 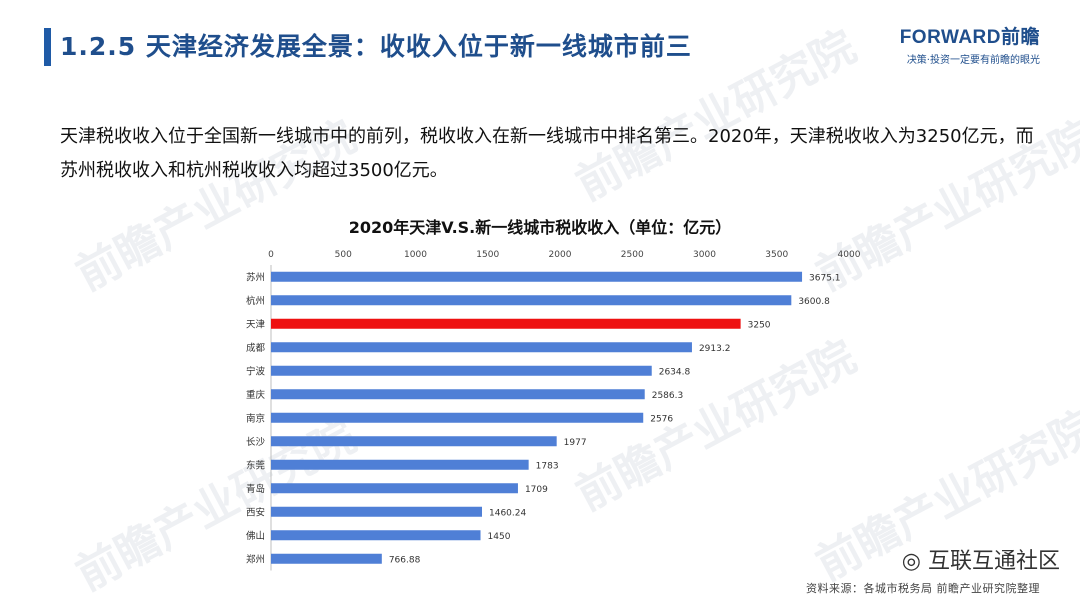 I want to click on community-badge-text: 互联互通社区, so click(x=993, y=561).